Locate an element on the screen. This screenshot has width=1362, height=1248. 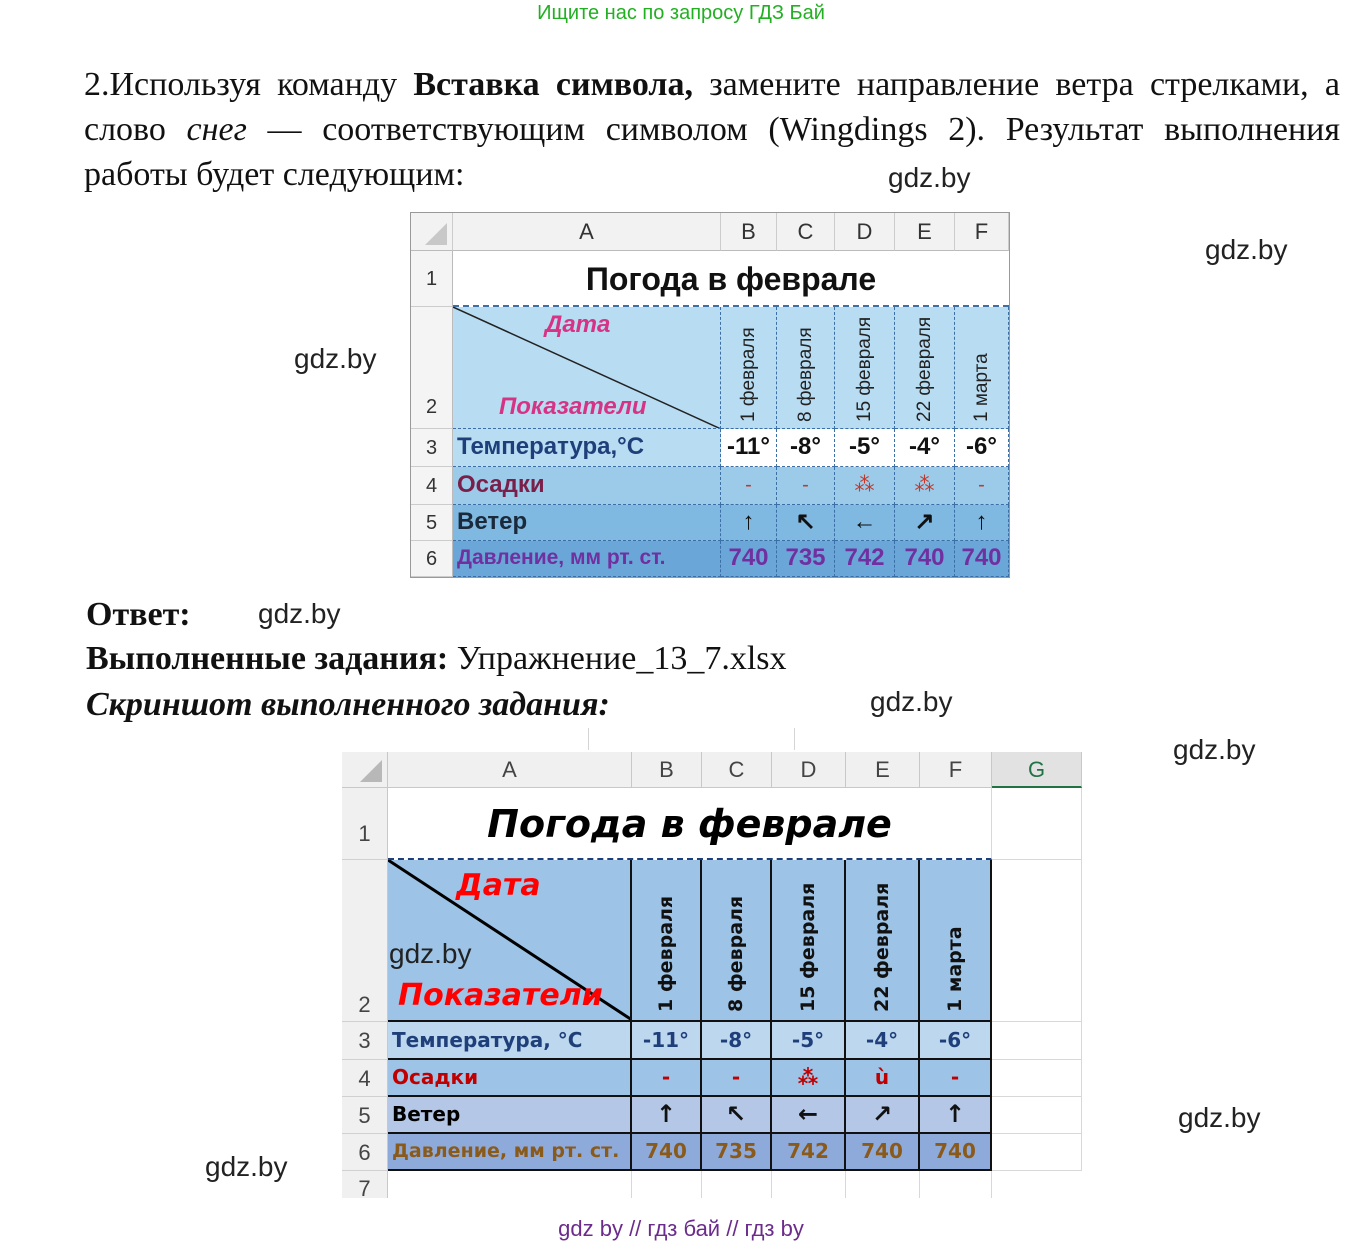
top-banner: Ищите нас по запросу ГДЗ Бай is located at coordinates (681, 13).